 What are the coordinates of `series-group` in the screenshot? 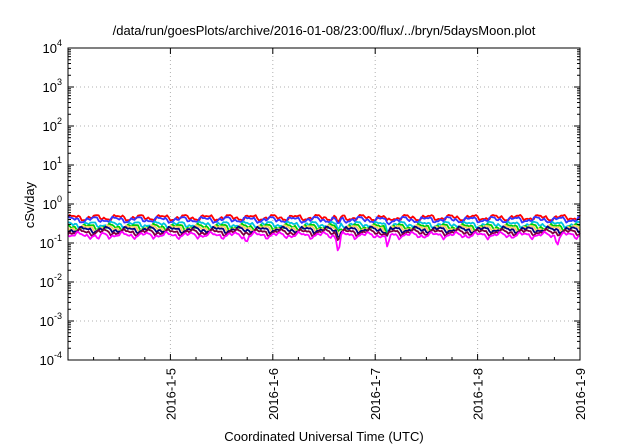 It's located at (324, 232).